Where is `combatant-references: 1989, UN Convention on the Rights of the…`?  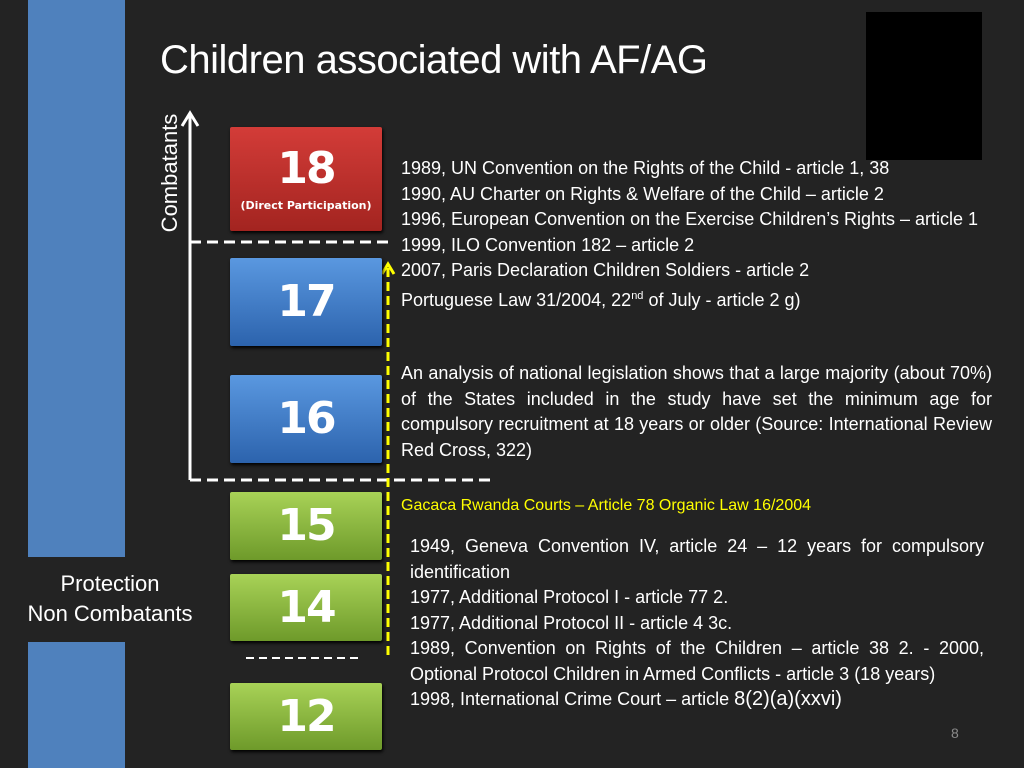 combatant-references: 1989, UN Convention on the Rights of the… is located at coordinates (698, 234).